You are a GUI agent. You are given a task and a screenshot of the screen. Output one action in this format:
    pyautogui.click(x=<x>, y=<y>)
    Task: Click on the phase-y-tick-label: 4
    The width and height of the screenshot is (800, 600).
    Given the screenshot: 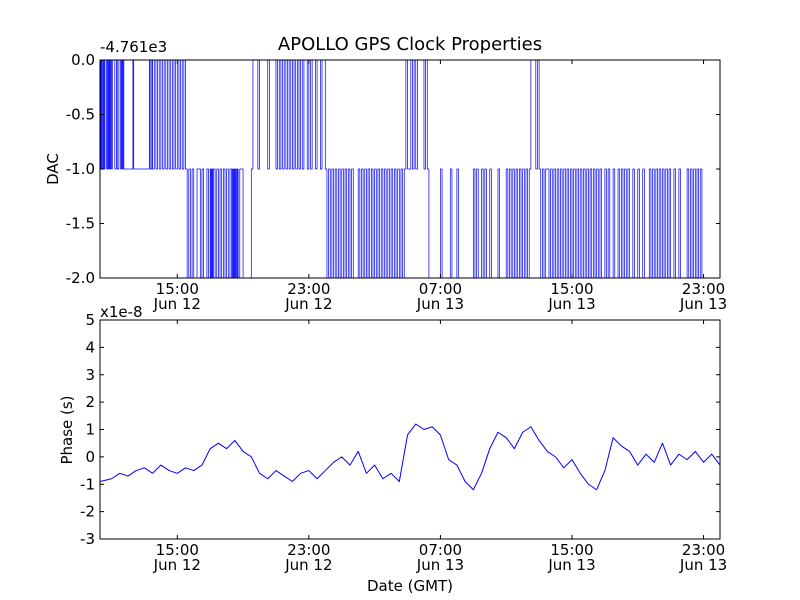 What is the action you would take?
    pyautogui.click(x=90, y=347)
    